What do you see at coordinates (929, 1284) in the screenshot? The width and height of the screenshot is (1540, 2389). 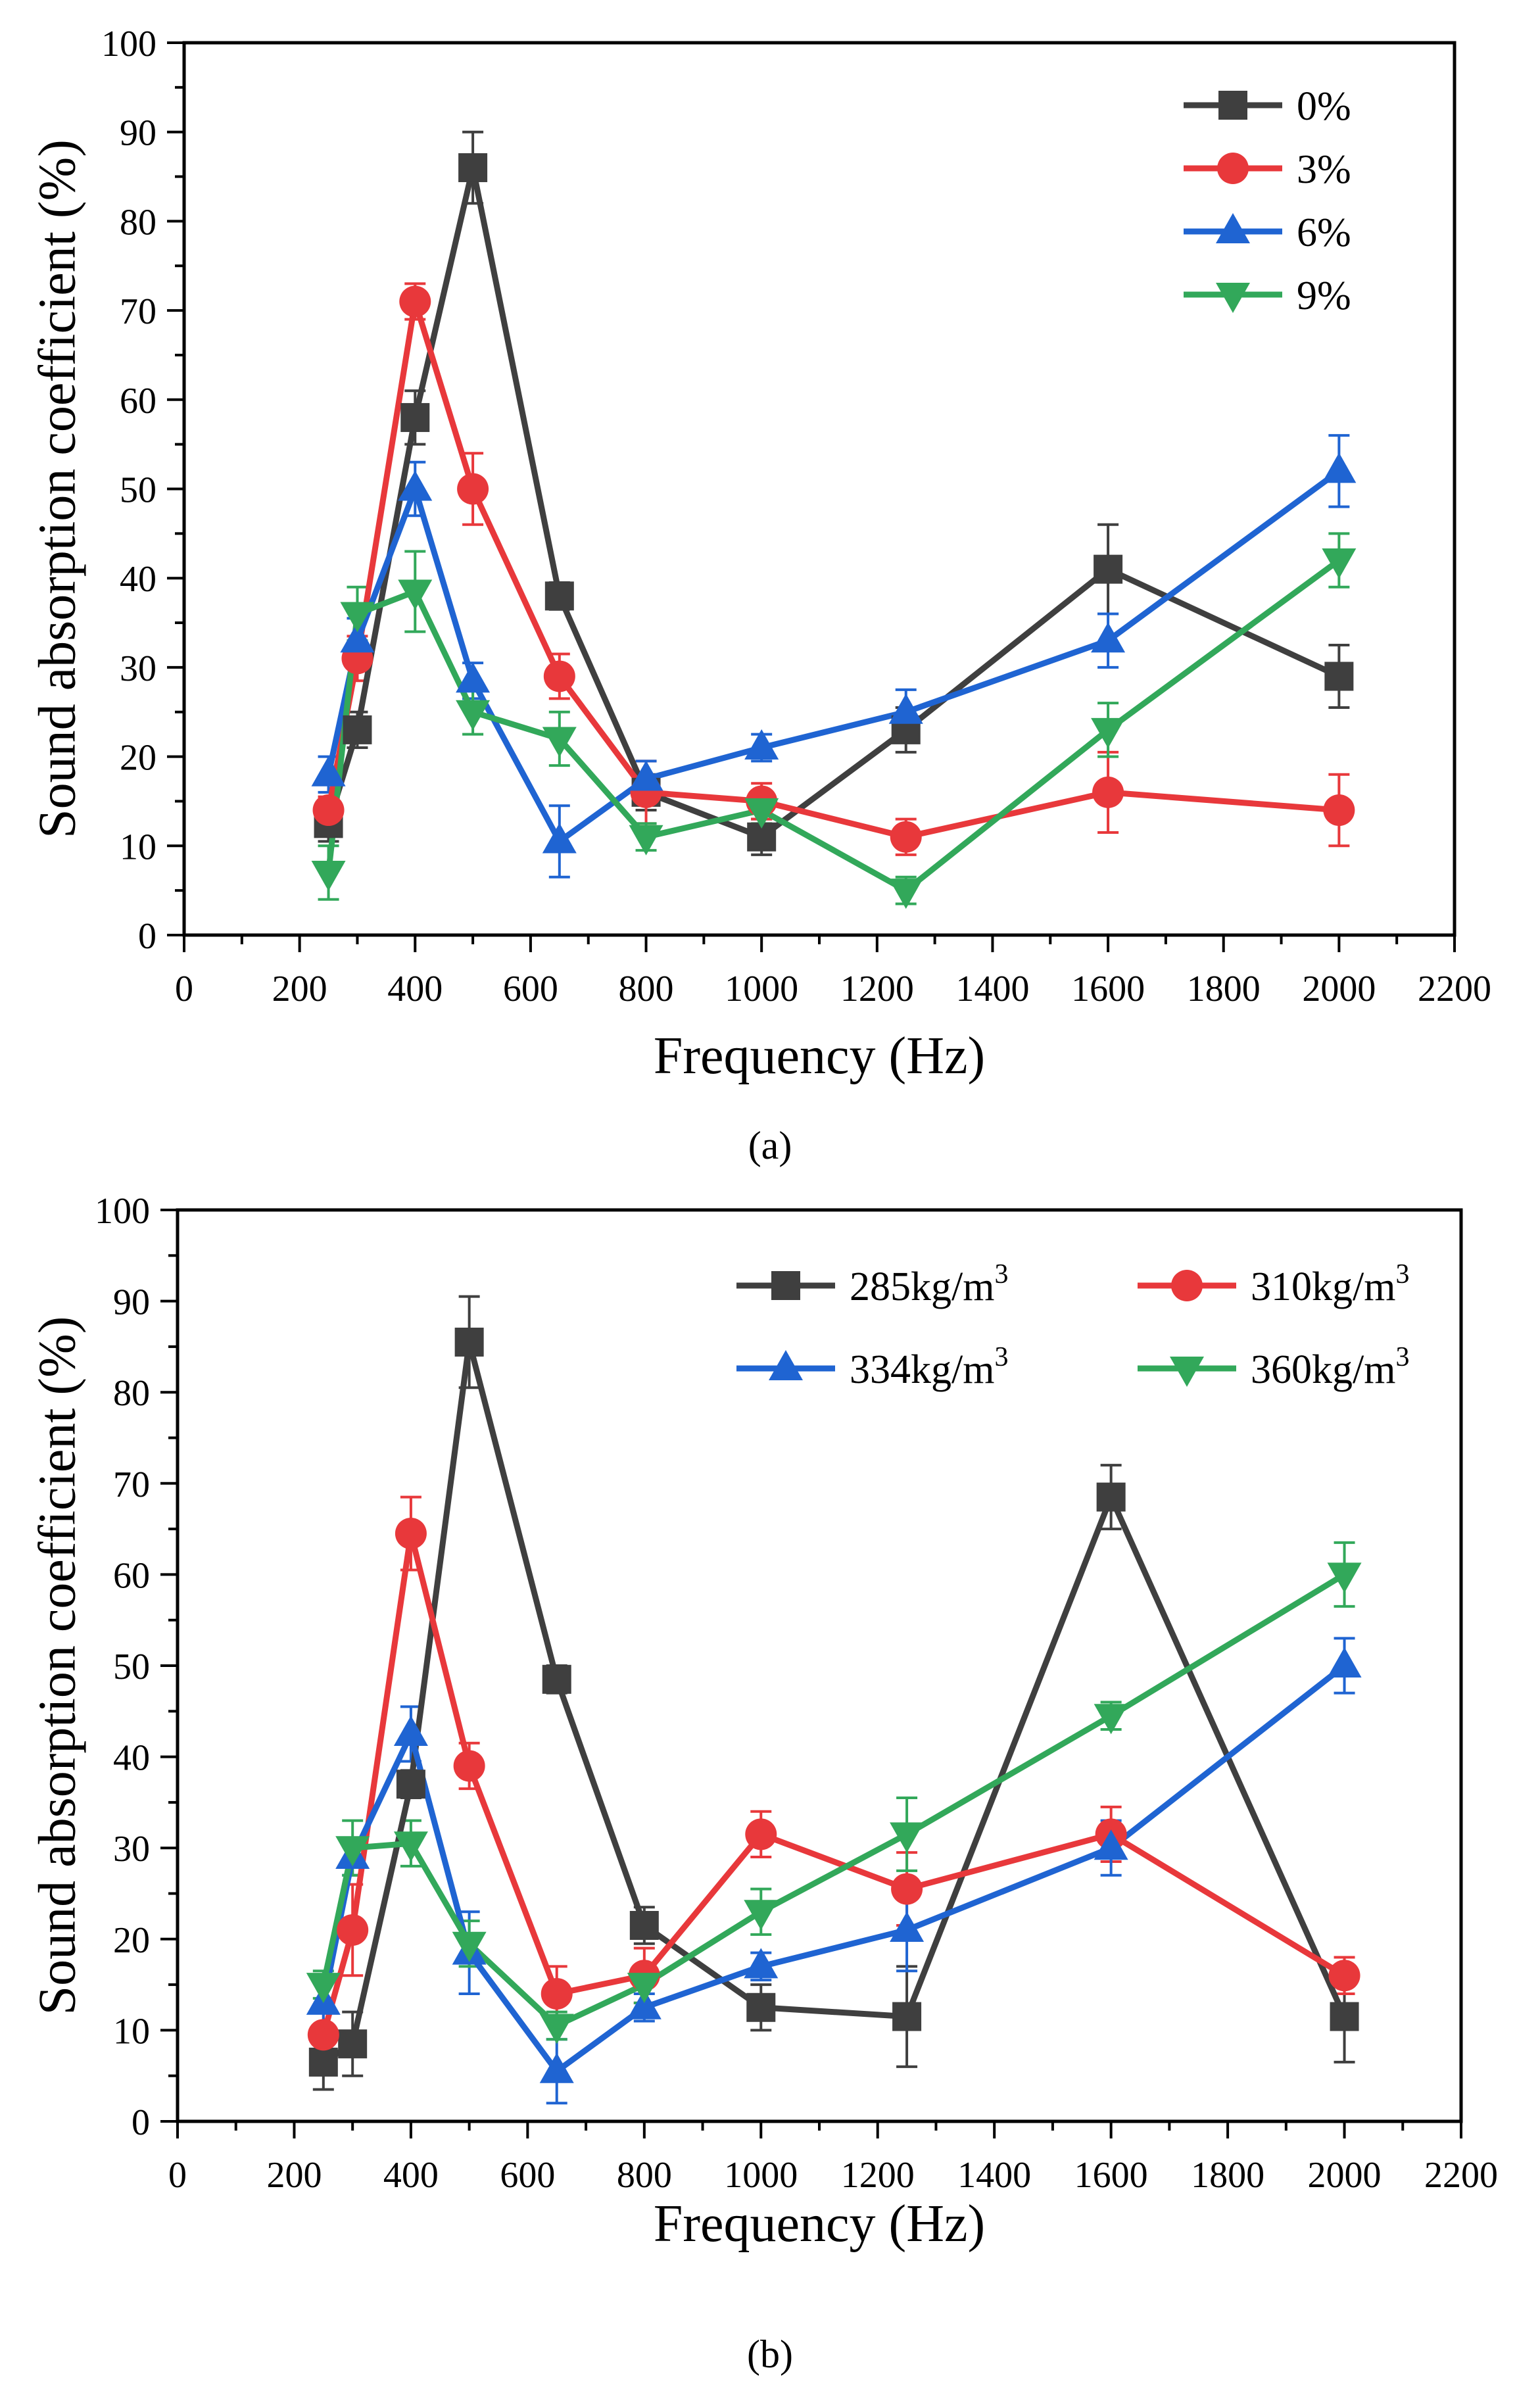 I see `legend-label: 285kg/m3` at bounding box center [929, 1284].